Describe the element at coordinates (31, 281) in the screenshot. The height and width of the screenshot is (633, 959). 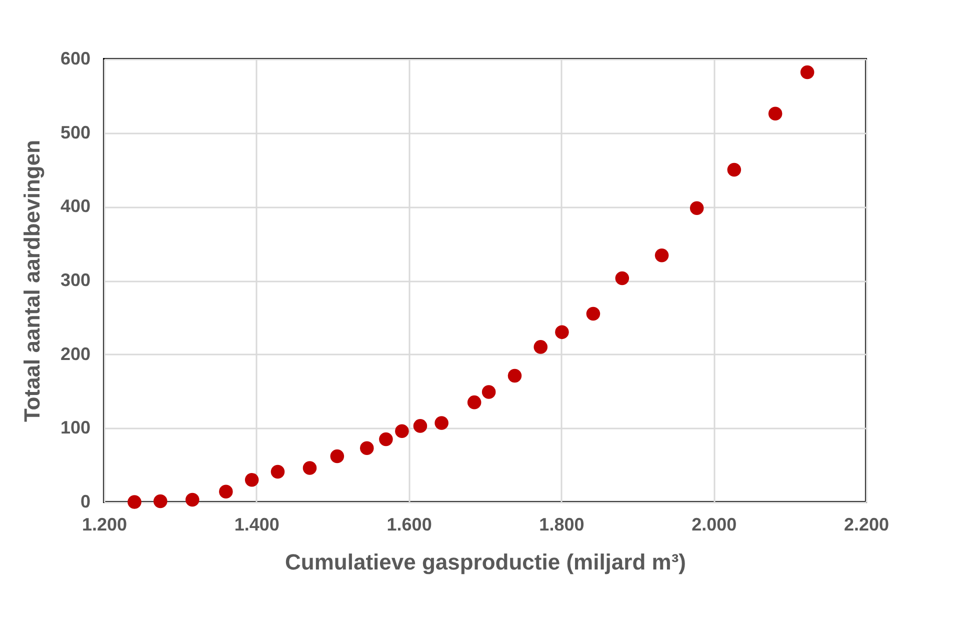
I see `y-axis-title: Totaal aantal aardbevingen` at that location.